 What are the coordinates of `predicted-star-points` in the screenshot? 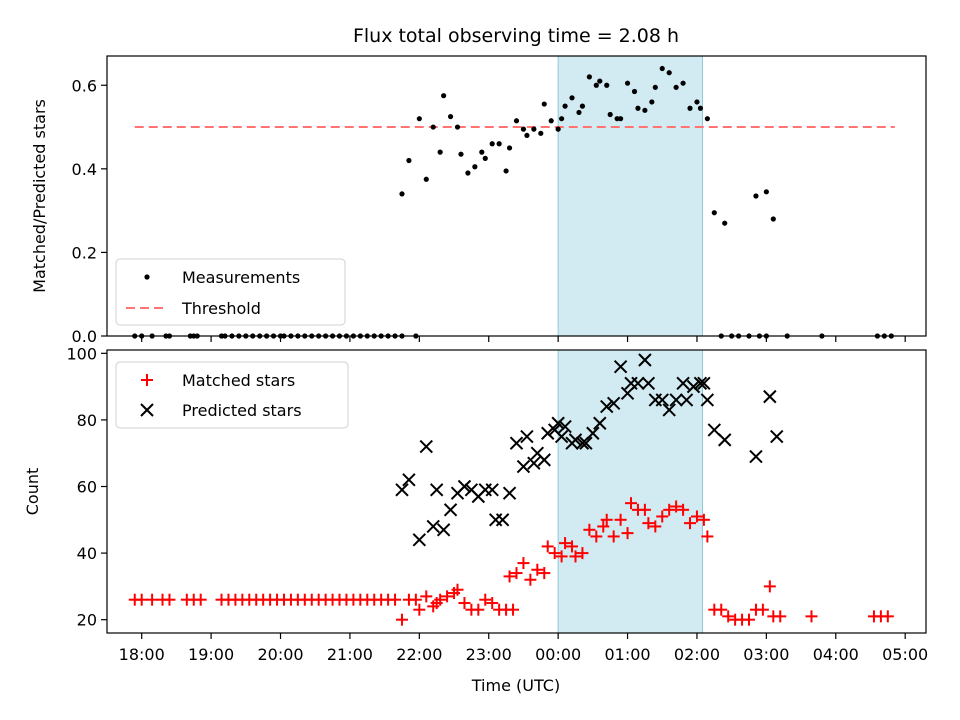 It's located at (589, 450).